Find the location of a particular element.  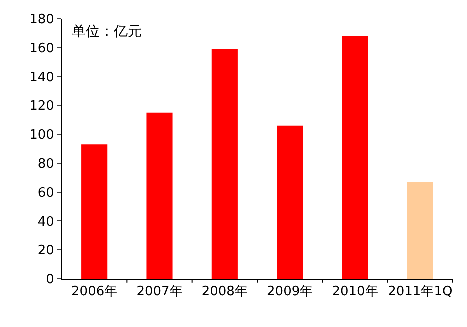

y-tick-label: 0 is located at coordinates (50, 280).